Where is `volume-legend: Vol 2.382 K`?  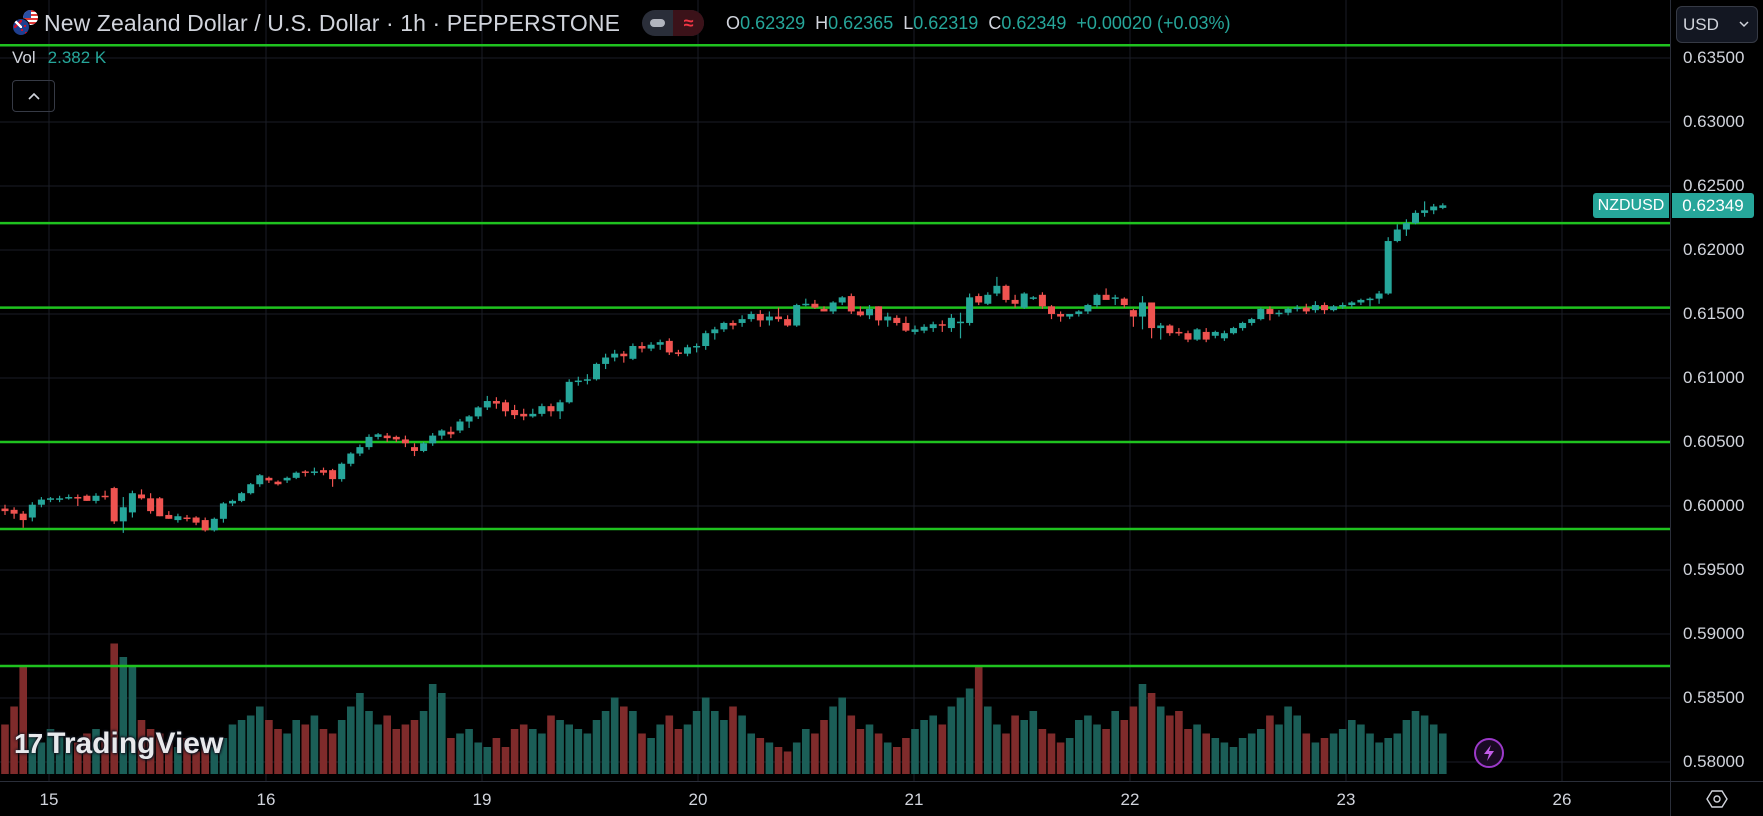 volume-legend: Vol 2.382 K is located at coordinates (59, 58).